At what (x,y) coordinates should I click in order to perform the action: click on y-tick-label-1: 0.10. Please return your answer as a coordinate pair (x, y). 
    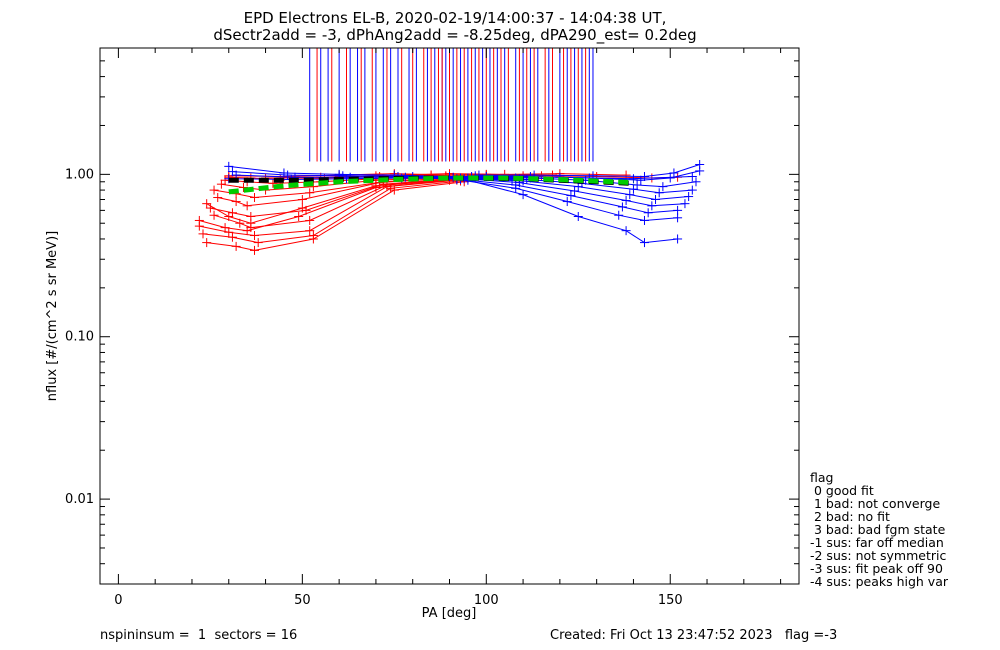
    Looking at the image, I should click on (79, 337).